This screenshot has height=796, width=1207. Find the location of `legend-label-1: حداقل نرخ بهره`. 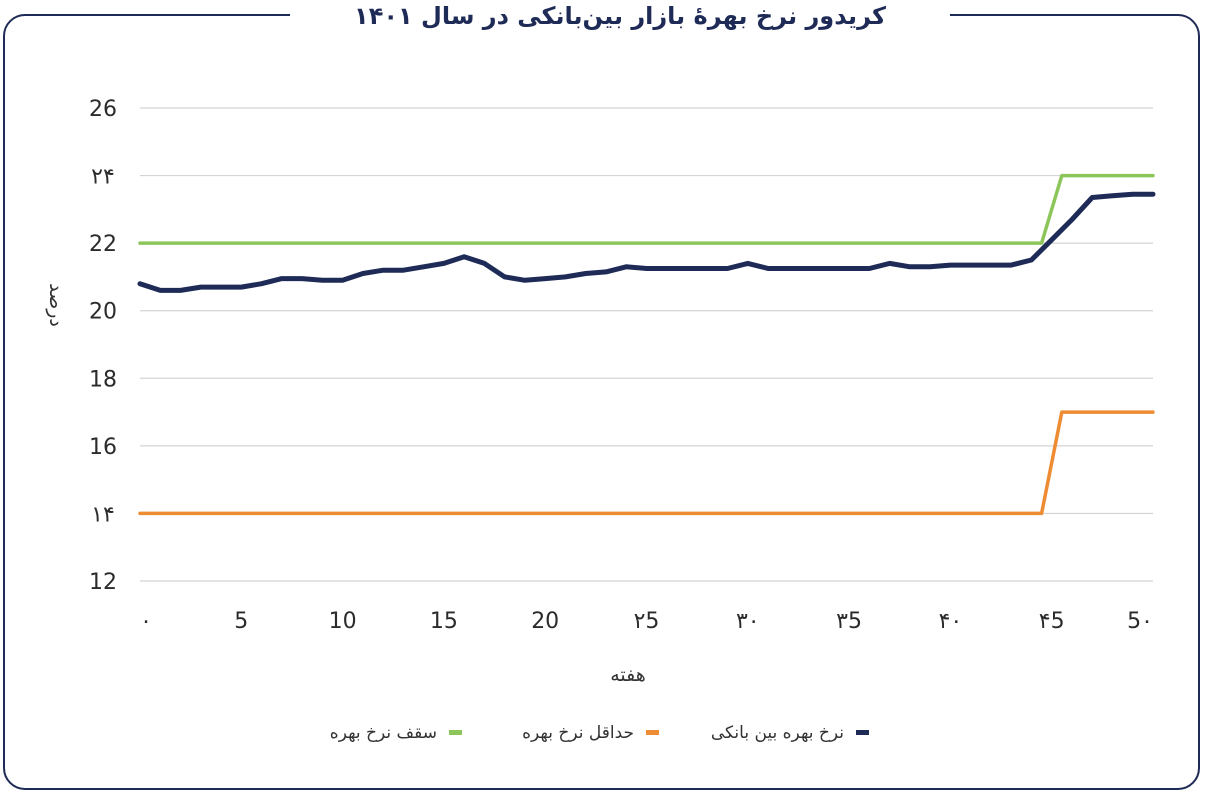

legend-label-1: حداقل نرخ بهره is located at coordinates (578, 733).